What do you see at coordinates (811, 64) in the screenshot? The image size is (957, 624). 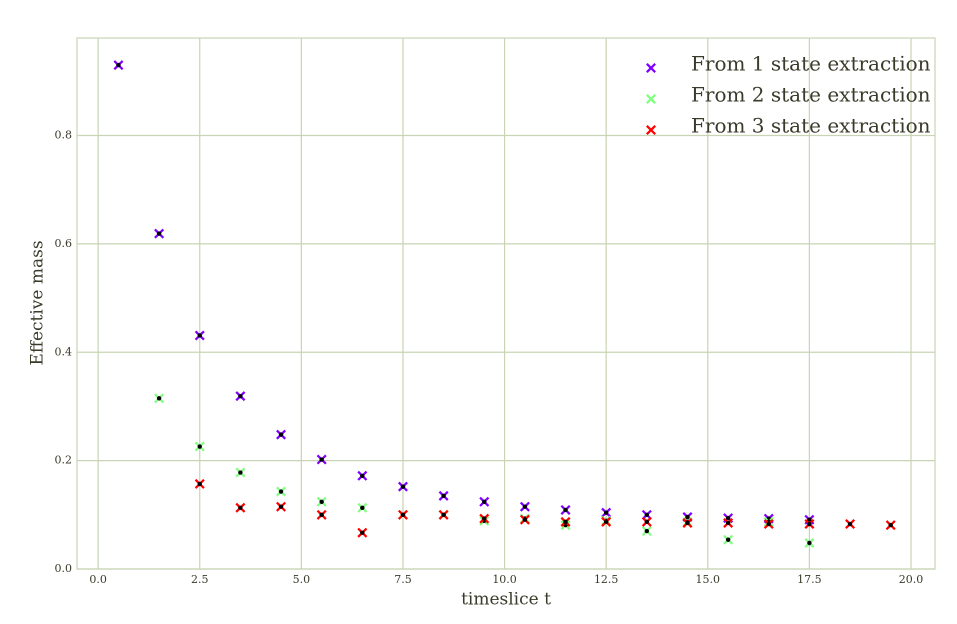 I see `legend-label: From 1 state extraction` at bounding box center [811, 64].